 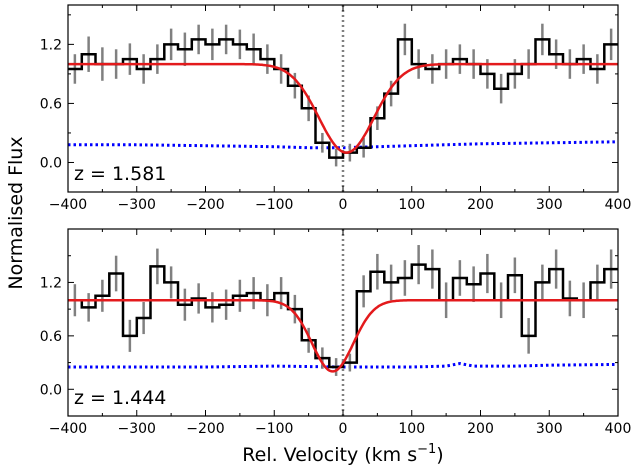 What do you see at coordinates (137, 205) in the screenshot?
I see `x-tick-label-1: −300` at bounding box center [137, 205].